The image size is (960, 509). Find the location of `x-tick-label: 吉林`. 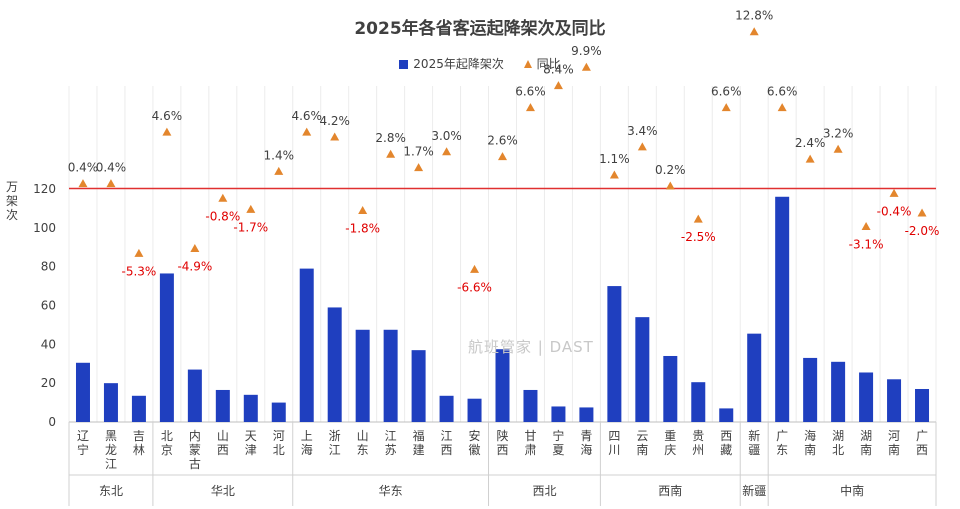

x-tick-label: 吉林 is located at coordinates (139, 443).